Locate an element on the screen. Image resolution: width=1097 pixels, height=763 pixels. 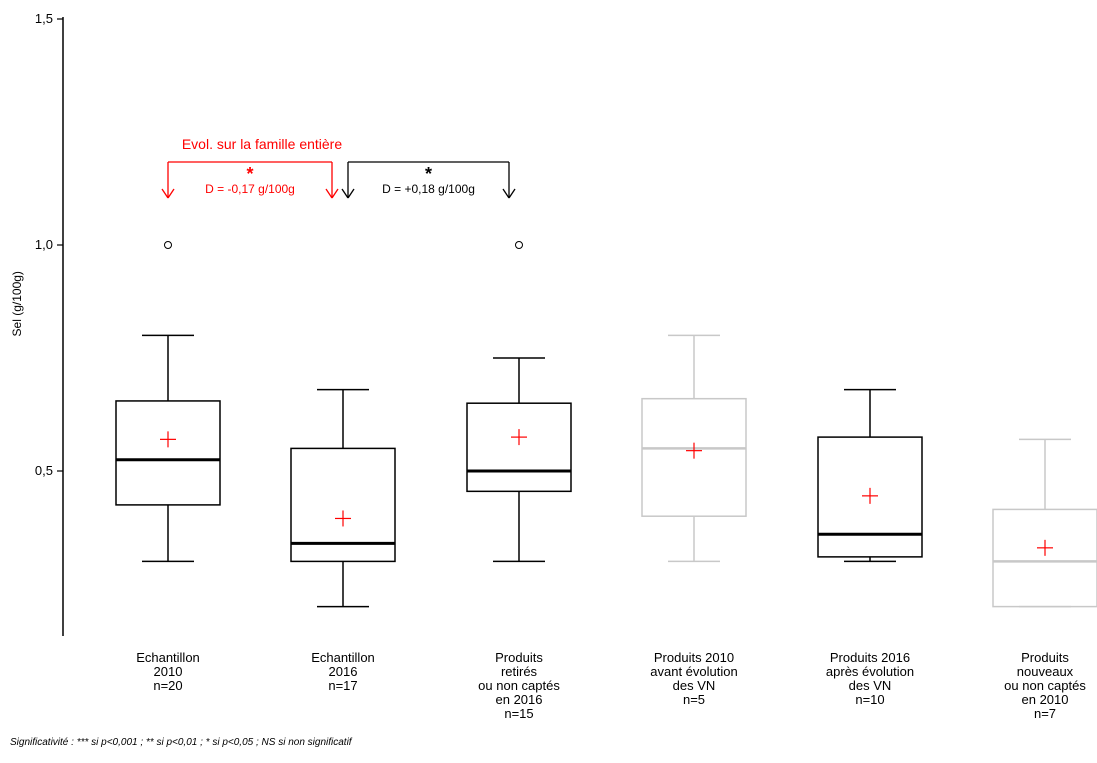
category-label: Produits 2010 is located at coordinates (694, 657).